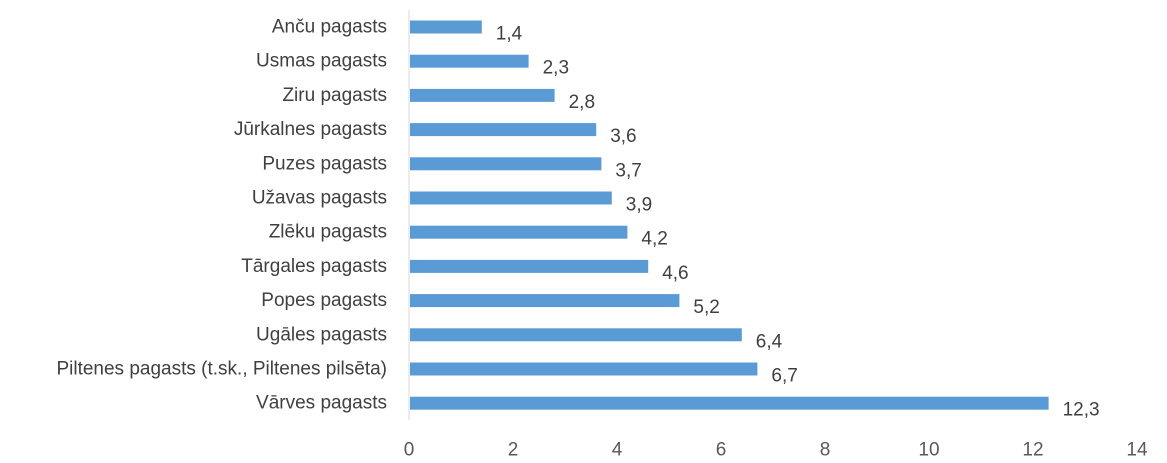 Image resolution: width=1167 pixels, height=463 pixels. What do you see at coordinates (513, 450) in the screenshot?
I see `x-tick-label: 2` at bounding box center [513, 450].